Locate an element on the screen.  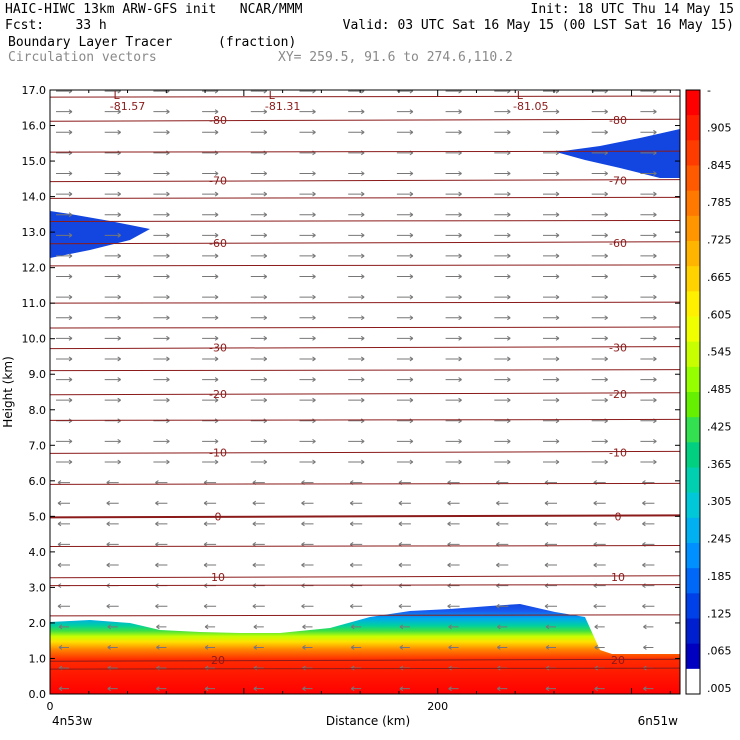
y-tick-label: 3.0 is located at coordinates (38, 587).